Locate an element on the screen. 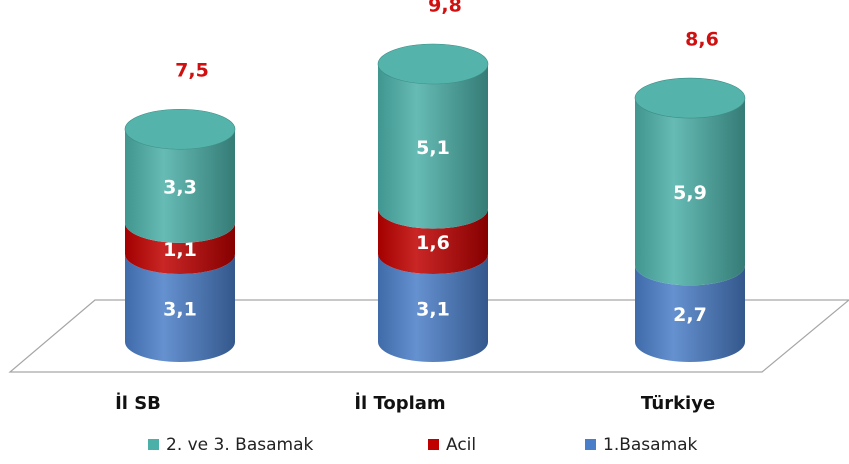 The height and width of the screenshot is (464, 849). data-label: 5,1 is located at coordinates (433, 148).